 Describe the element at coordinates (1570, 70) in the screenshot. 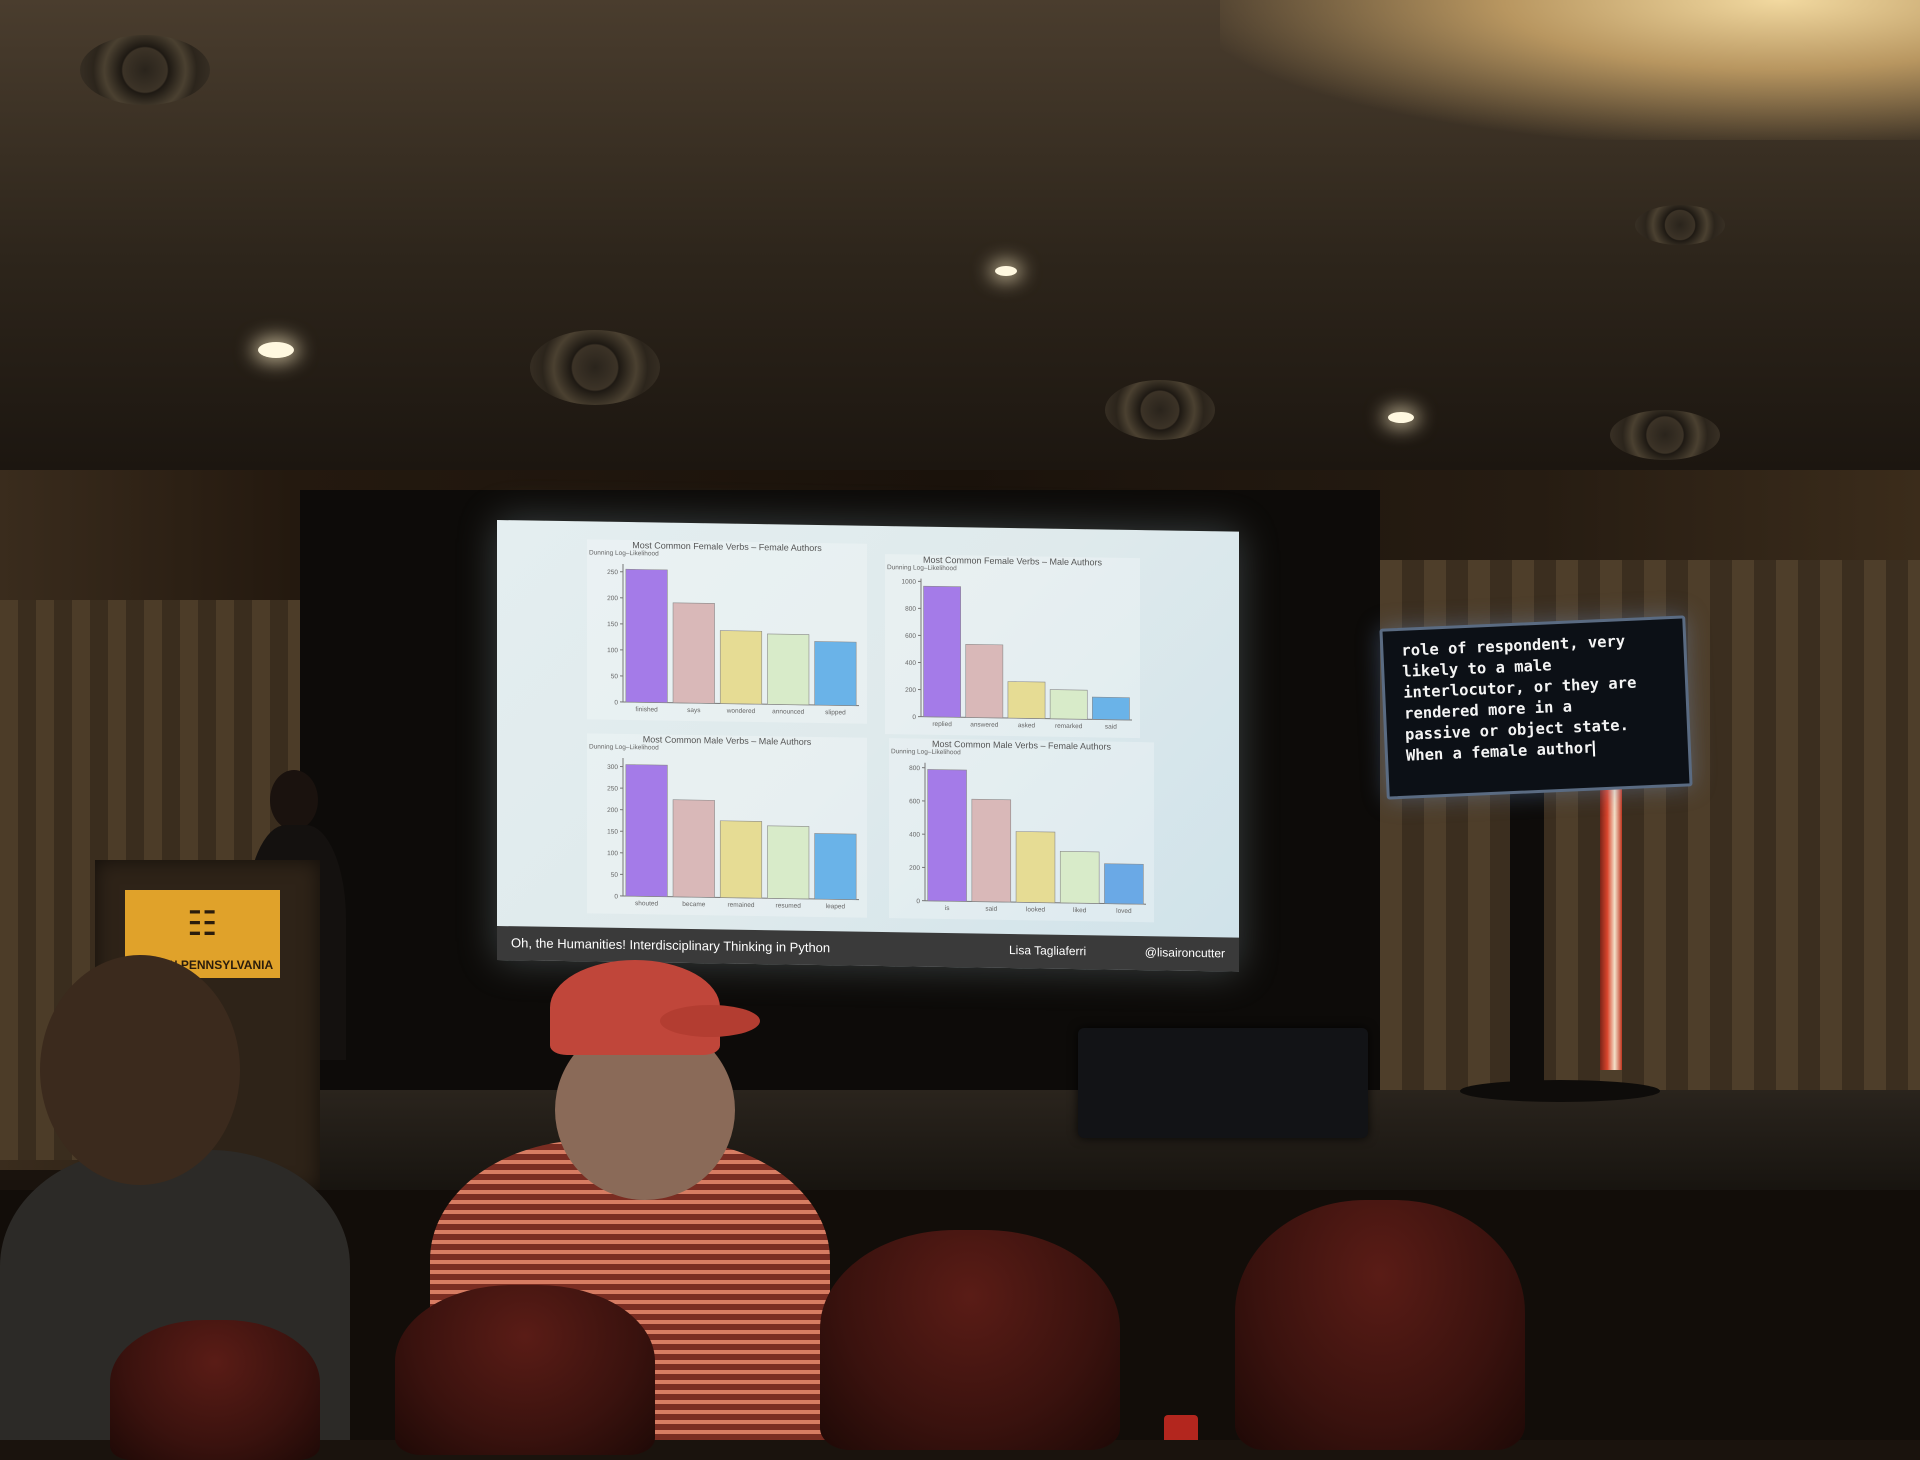

I see `ceiling-light-glow` at that location.